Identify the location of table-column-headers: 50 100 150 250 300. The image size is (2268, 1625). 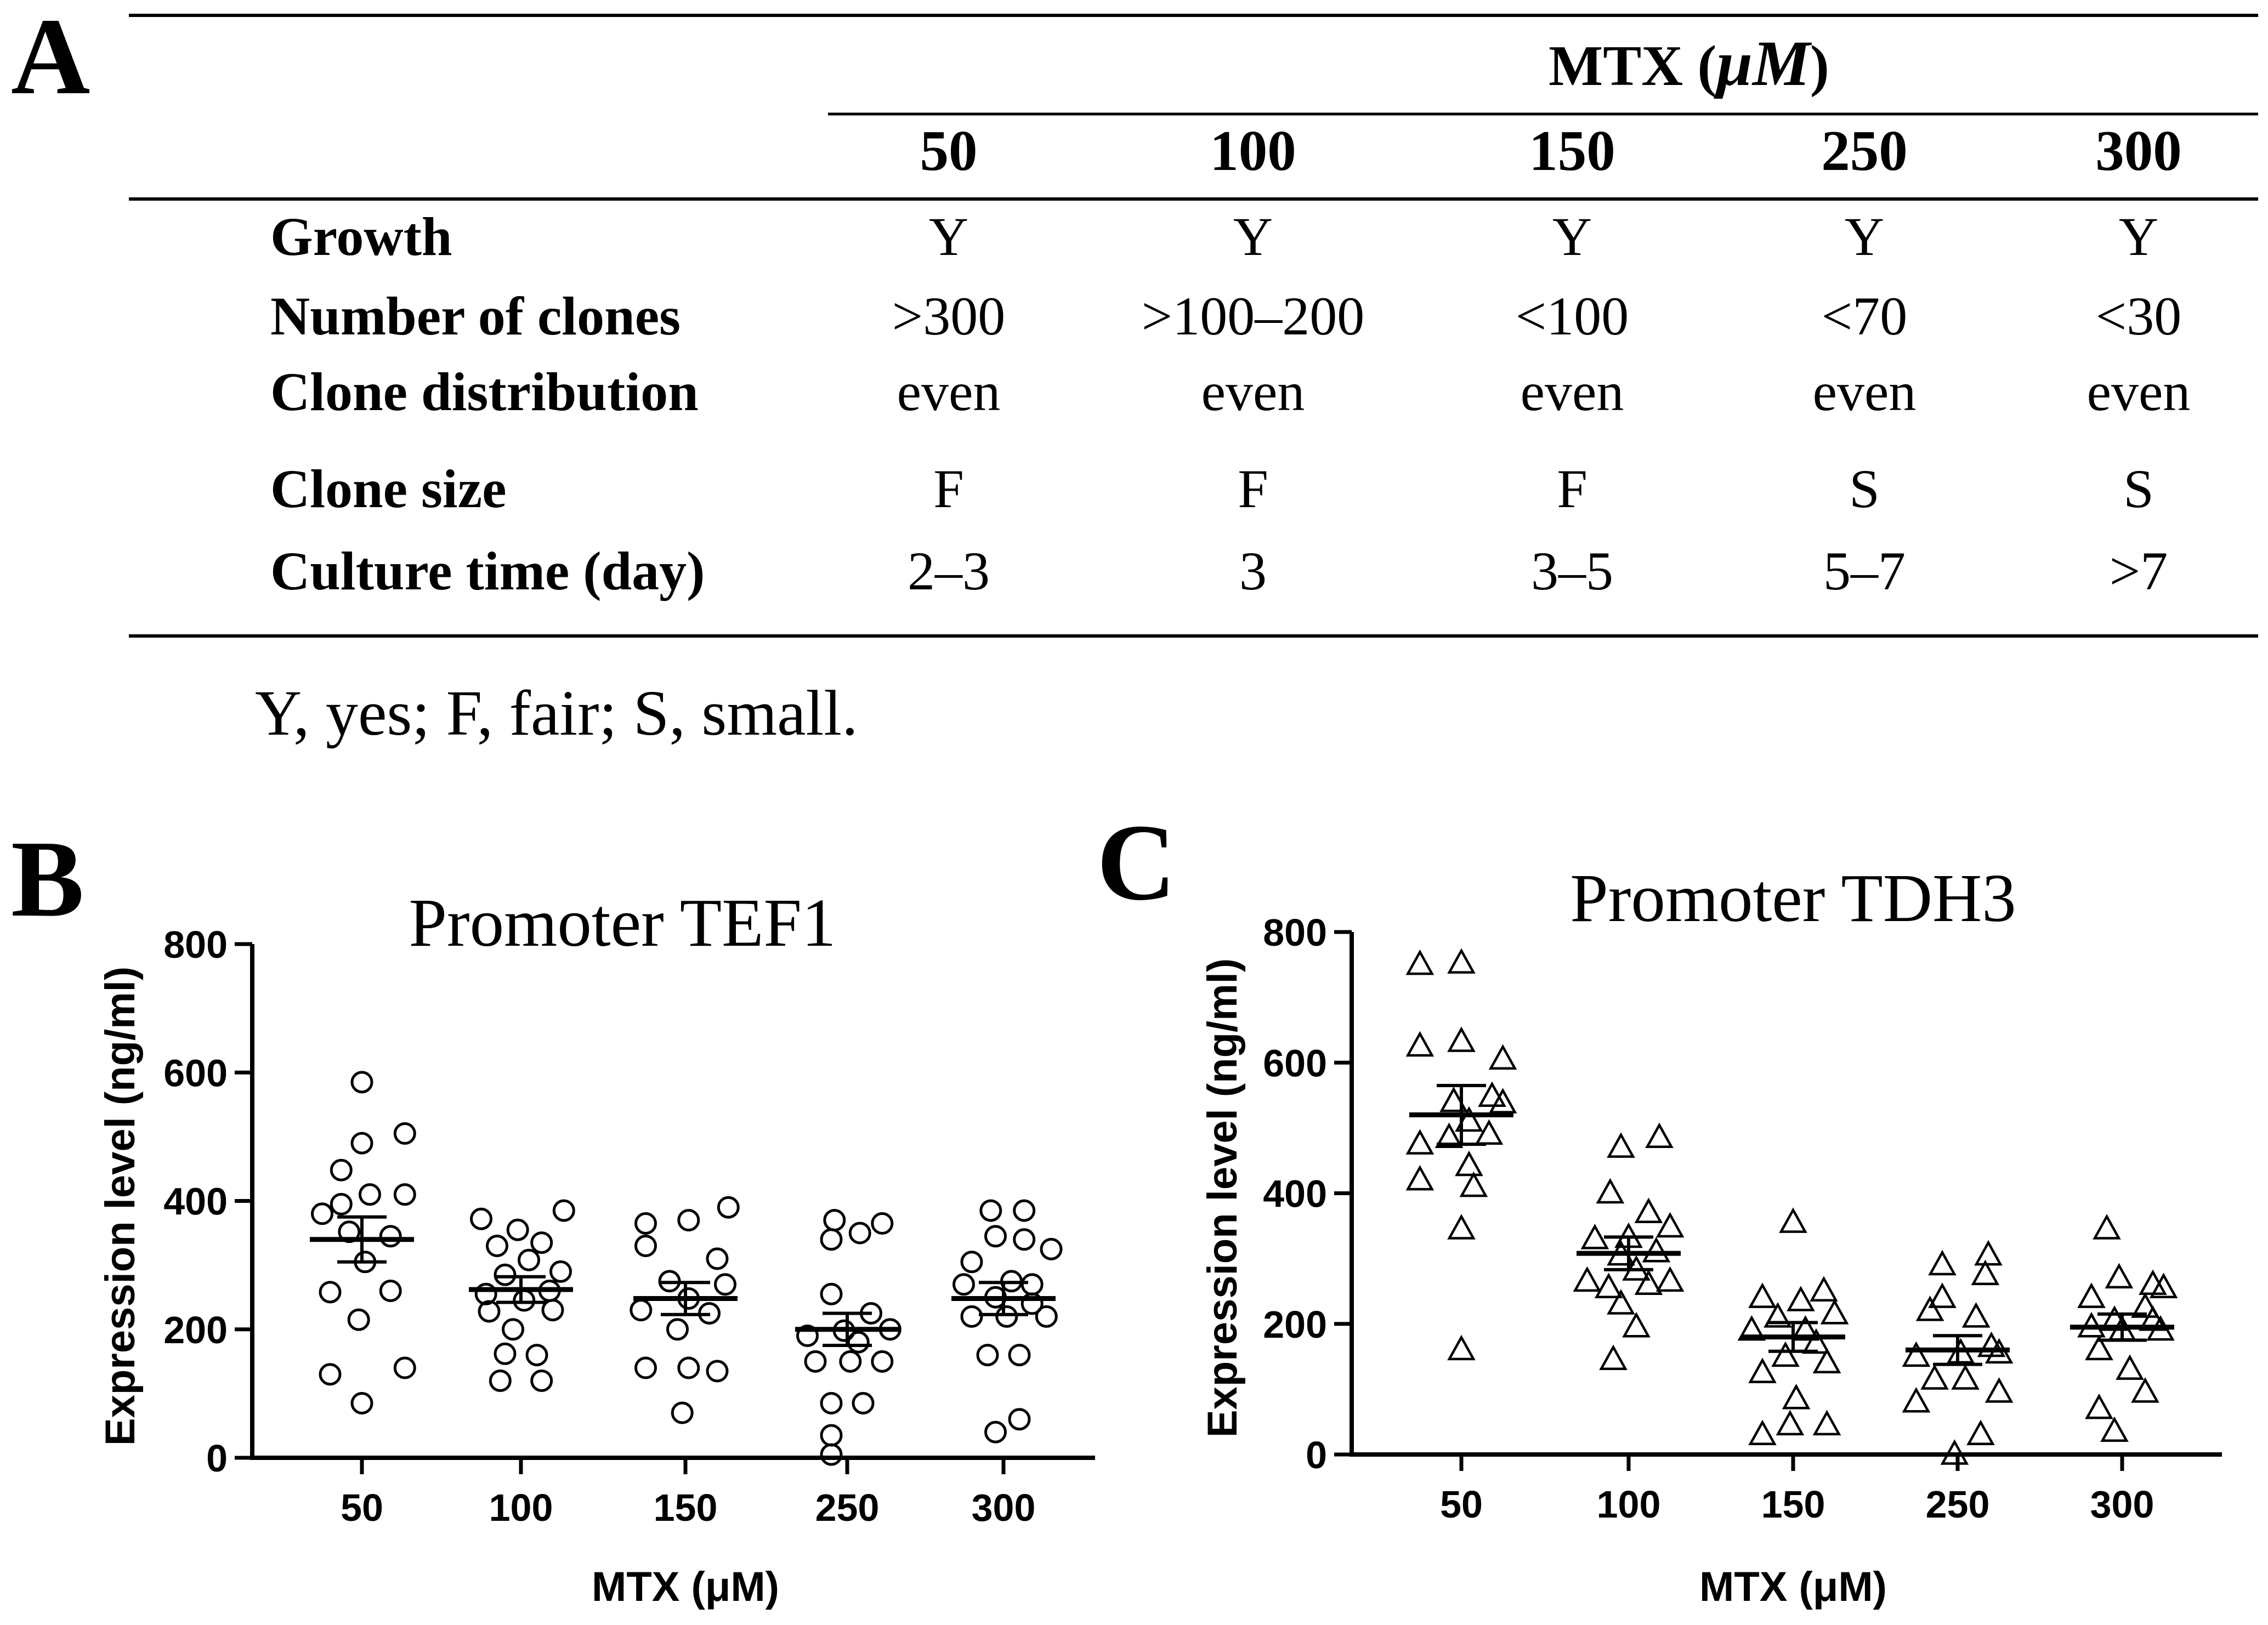
(1551, 150).